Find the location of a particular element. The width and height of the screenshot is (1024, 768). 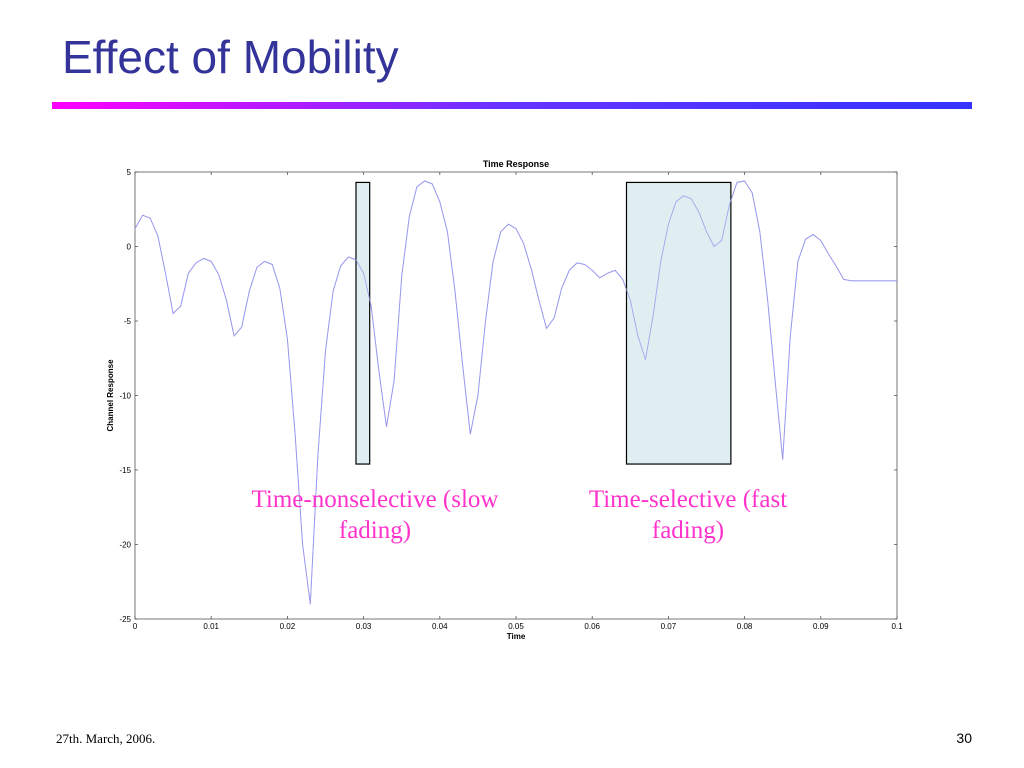

y-tick-label: -10 is located at coordinates (125, 396).